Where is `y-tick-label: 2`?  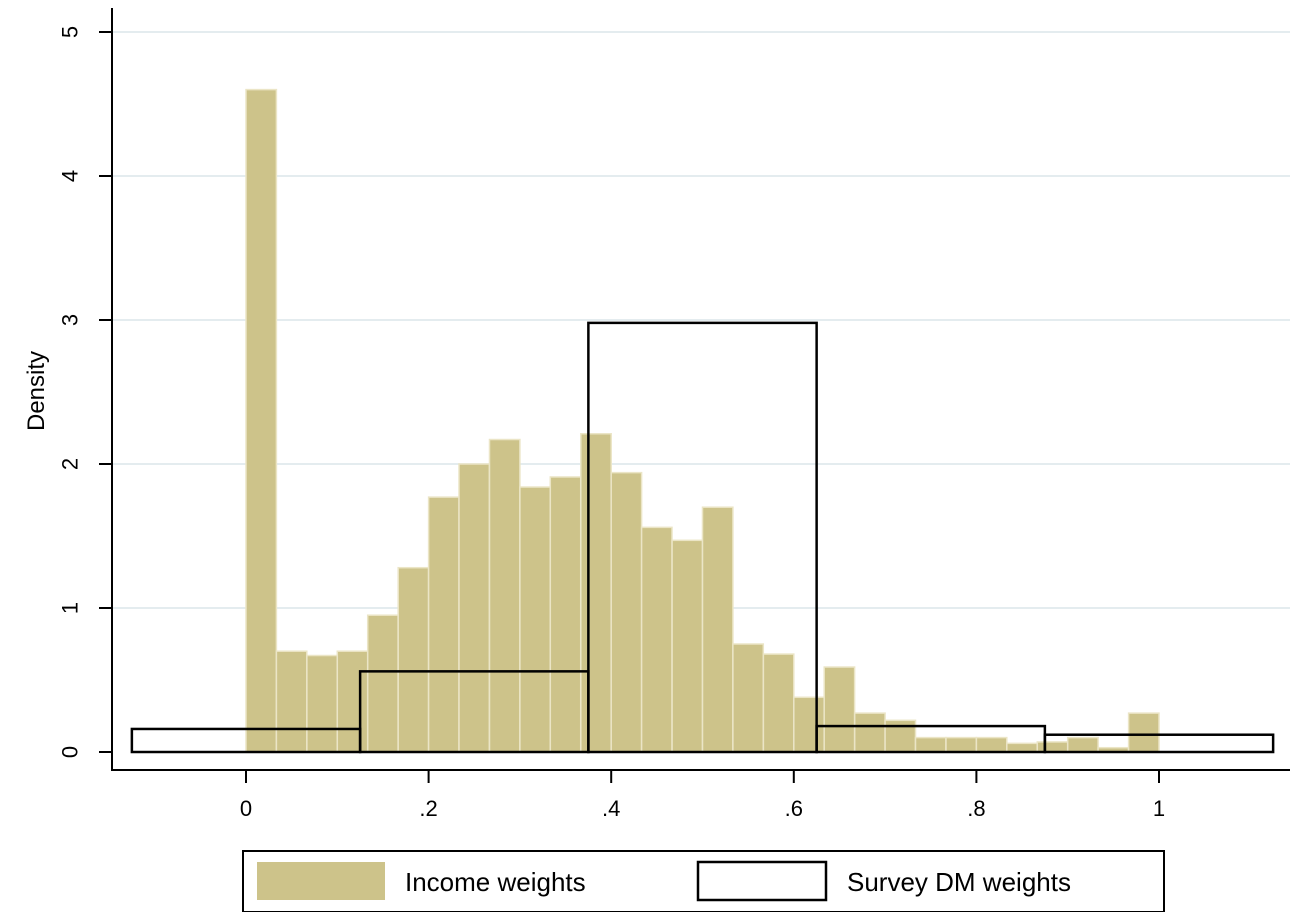
y-tick-label: 2 is located at coordinates (70, 464).